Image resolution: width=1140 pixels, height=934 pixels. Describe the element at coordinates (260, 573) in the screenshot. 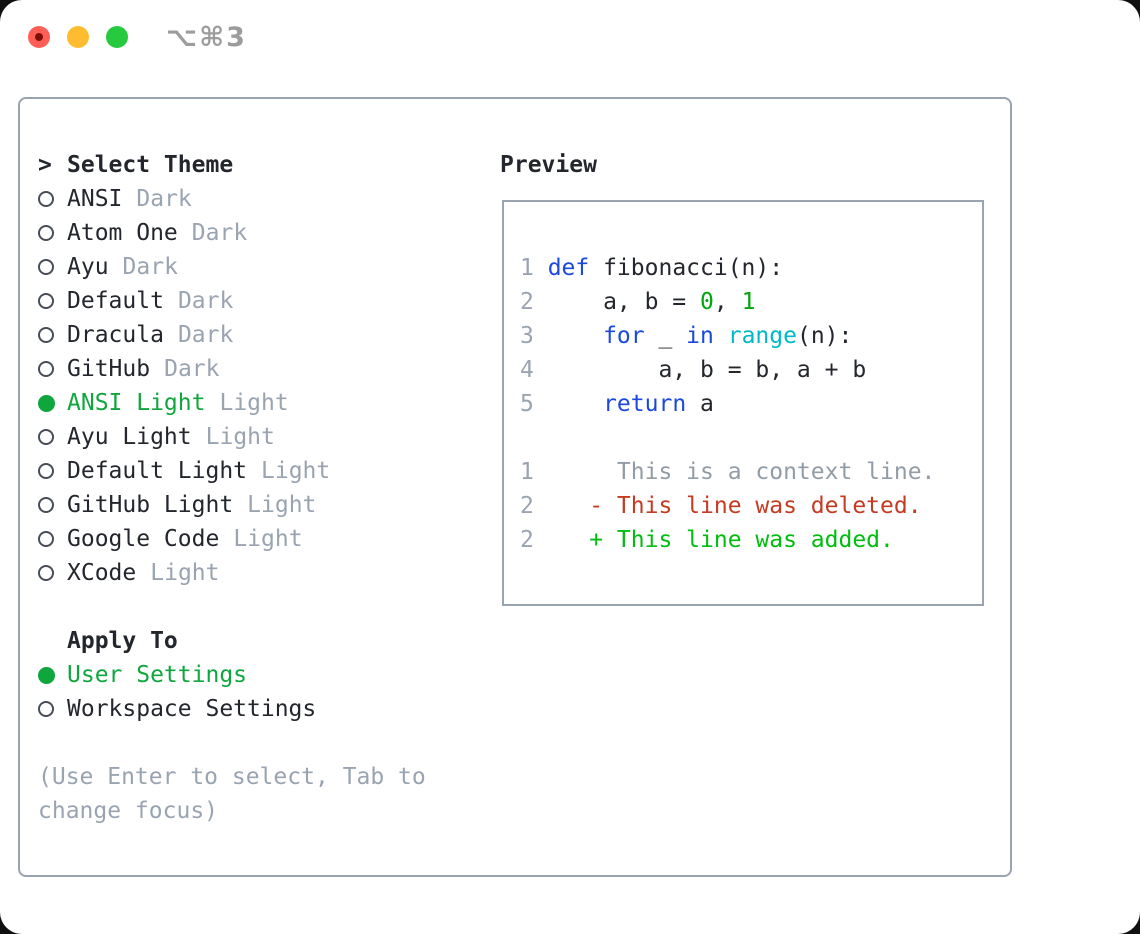

I see `theme-option: XCode Light` at that location.